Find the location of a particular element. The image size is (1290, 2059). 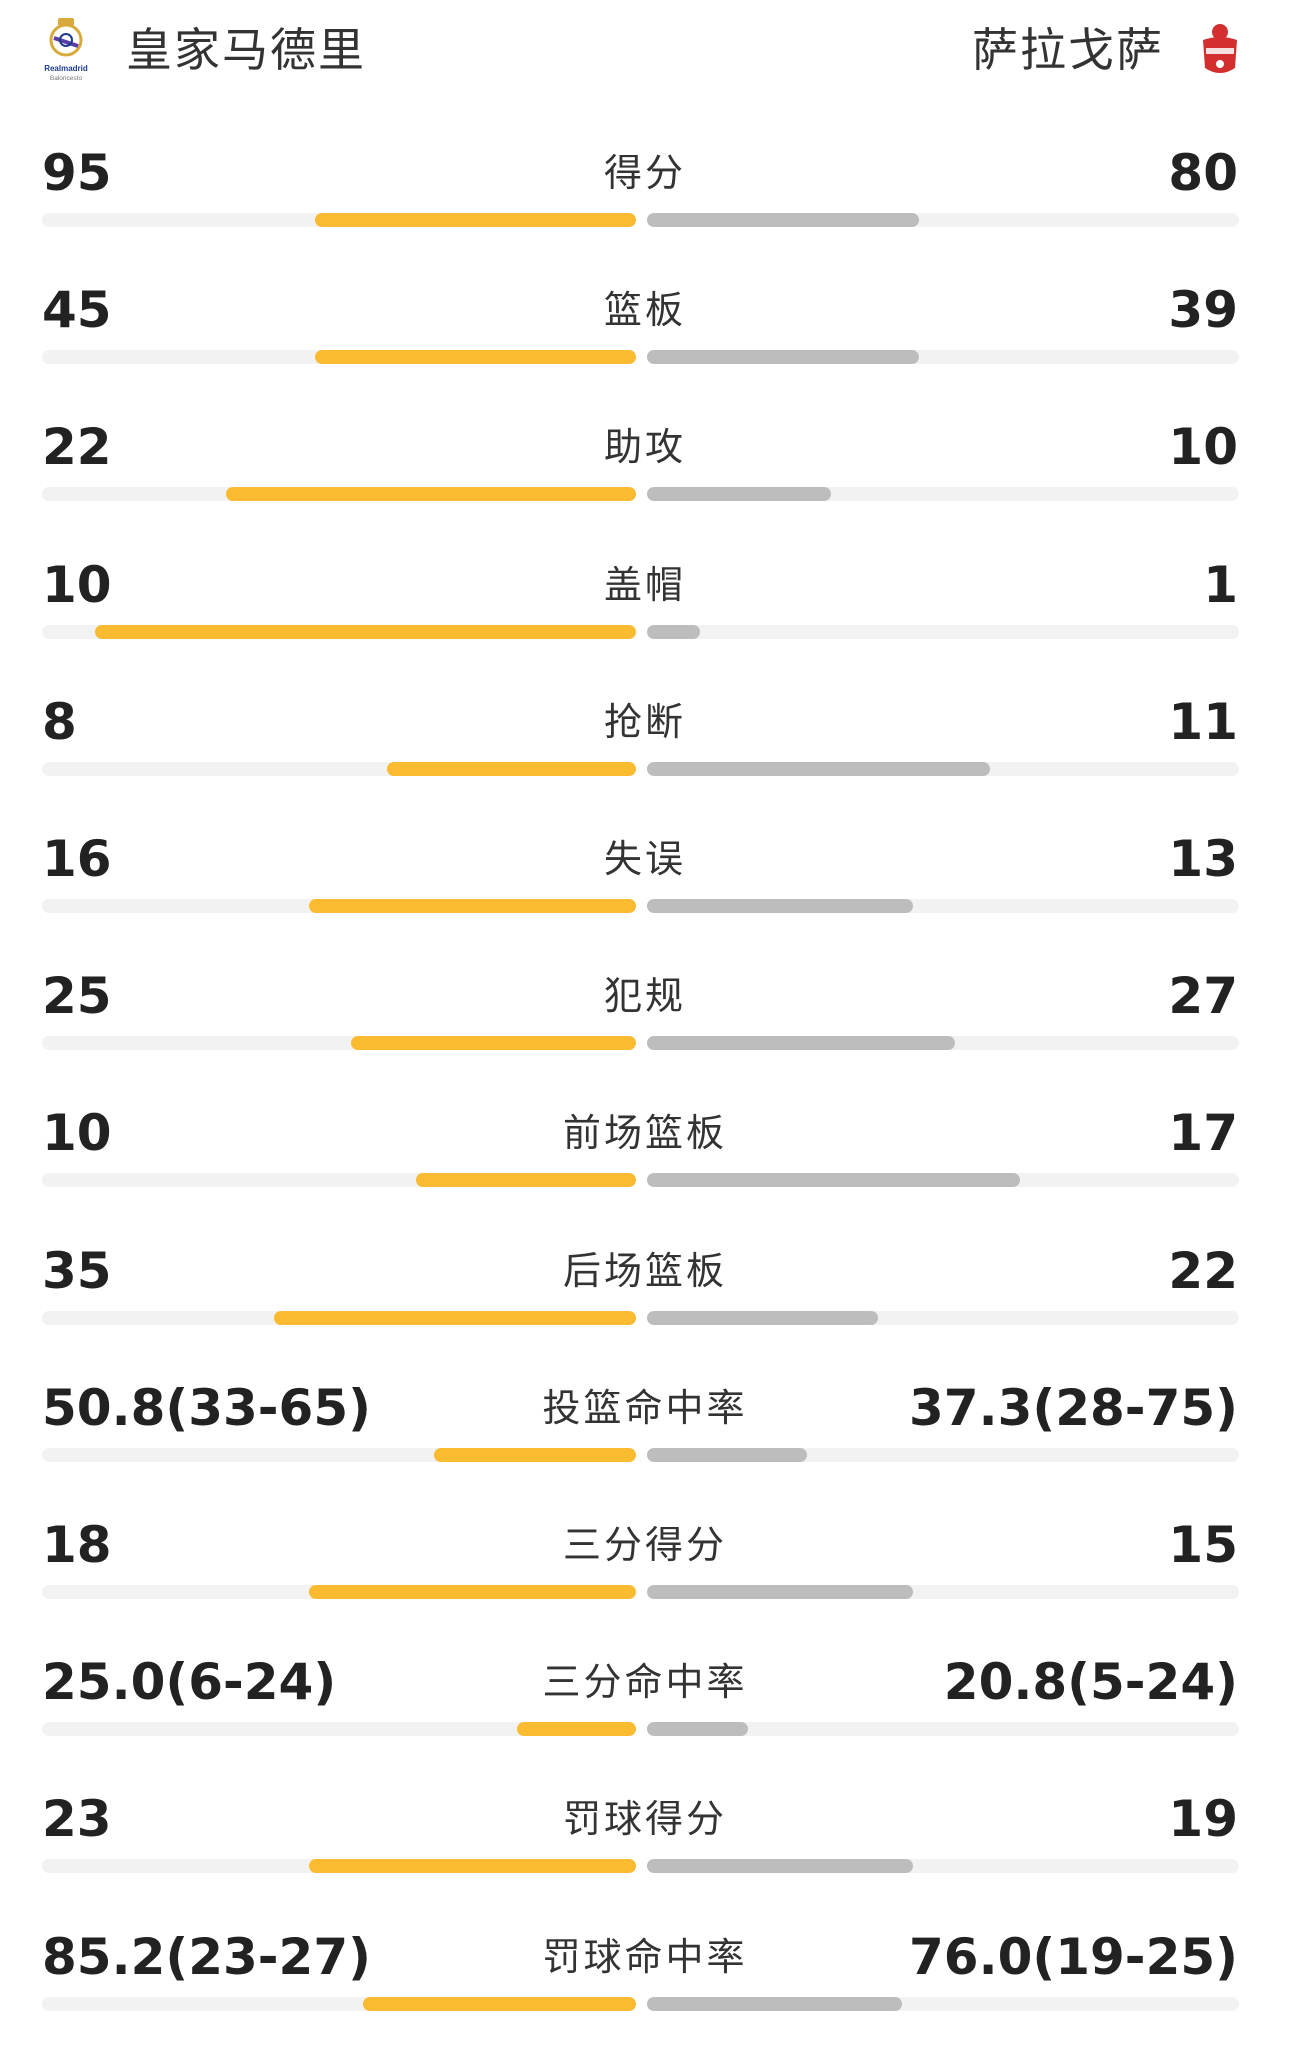

away-stat-value: 10 is located at coordinates (1203, 447).